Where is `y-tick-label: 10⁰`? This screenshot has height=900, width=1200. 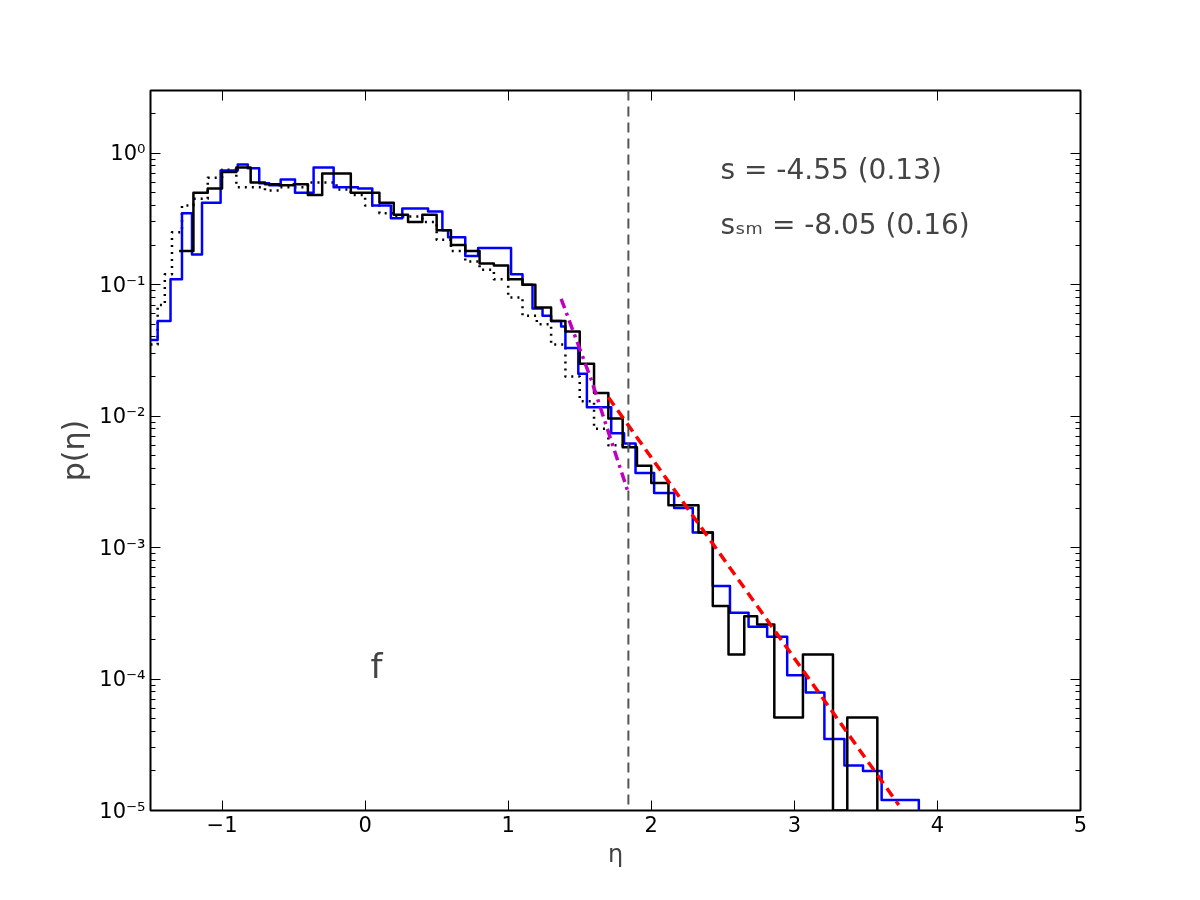
y-tick-label: 10⁰ is located at coordinates (128, 153).